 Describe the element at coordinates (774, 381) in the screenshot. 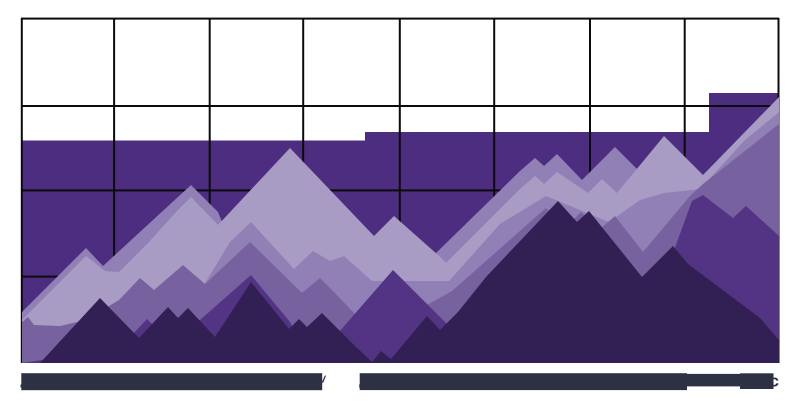

I see `svg-text: c` at that location.